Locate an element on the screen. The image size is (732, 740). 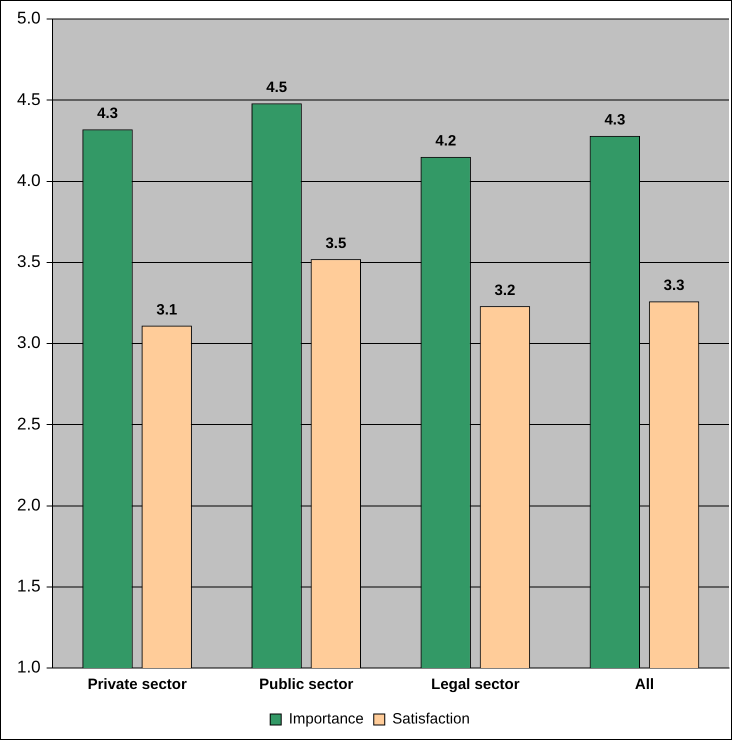
x-tick-label: Public sector is located at coordinates (306, 685).